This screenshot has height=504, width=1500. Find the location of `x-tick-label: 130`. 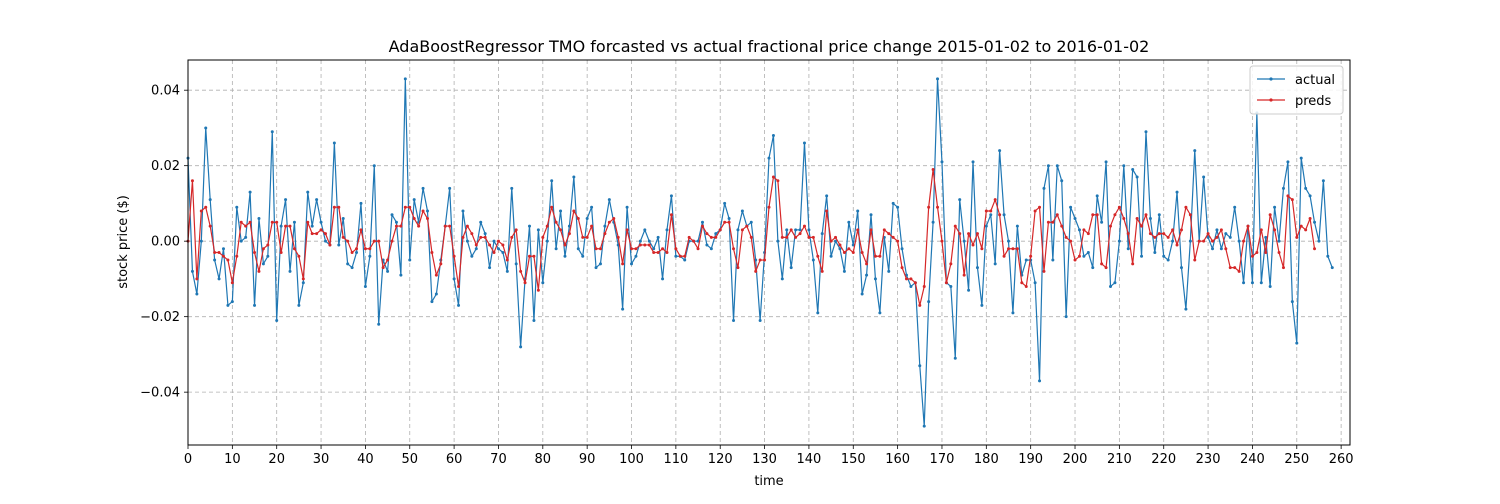

x-tick-label: 130 is located at coordinates (764, 459).